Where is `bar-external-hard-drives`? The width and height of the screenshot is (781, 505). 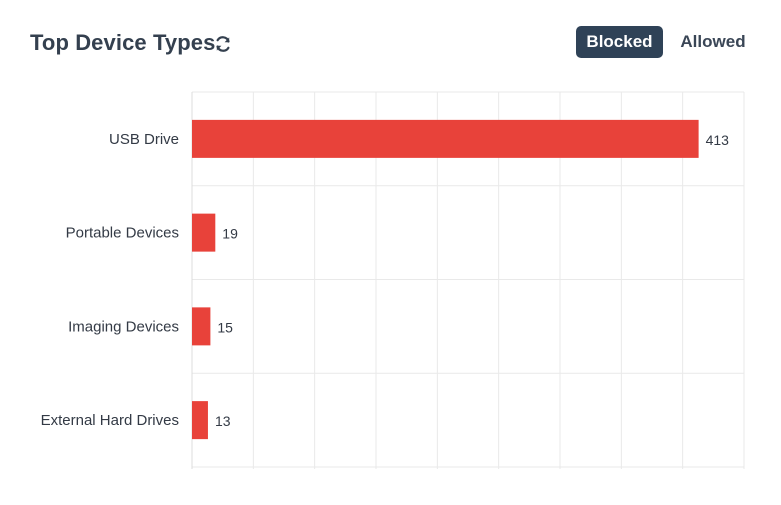 bar-external-hard-drives is located at coordinates (200, 420).